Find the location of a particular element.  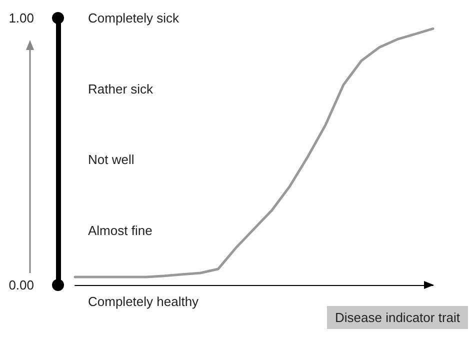

annotation: Rather sick is located at coordinates (121, 88).